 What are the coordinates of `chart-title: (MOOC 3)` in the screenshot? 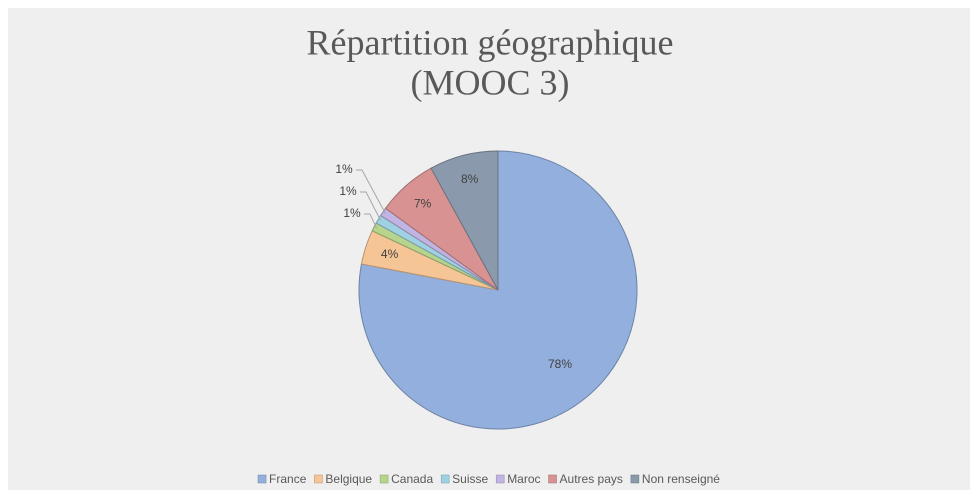 It's located at (490, 82).